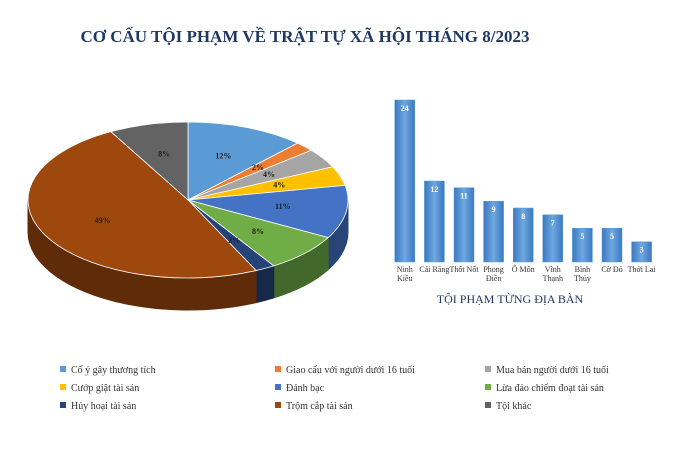 The image size is (690, 473). What do you see at coordinates (105, 388) in the screenshot?
I see `legend-label: Cướp giật tài sản` at bounding box center [105, 388].